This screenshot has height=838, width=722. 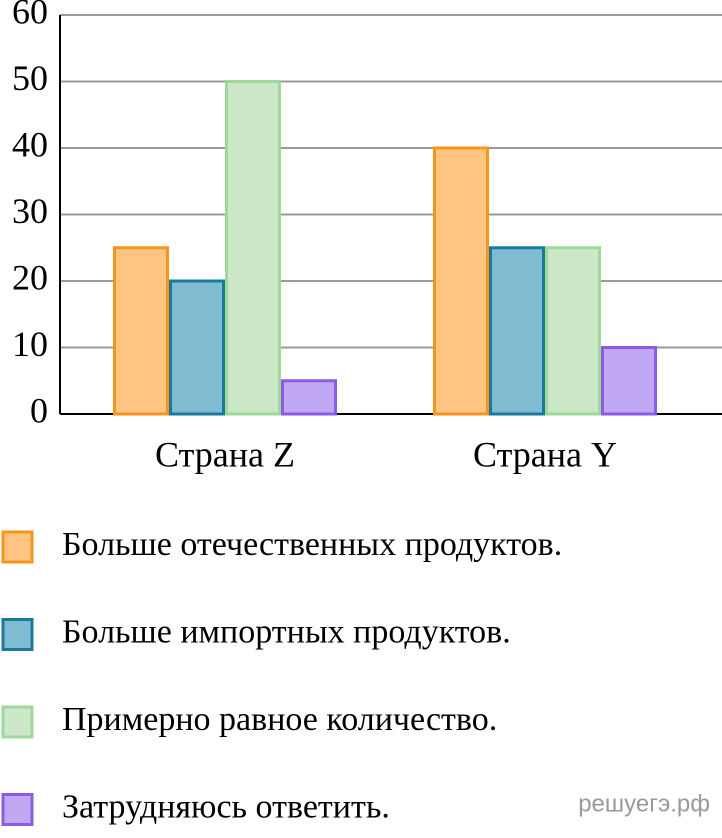 I want to click on y-tick-label: 50, so click(x=30, y=78).